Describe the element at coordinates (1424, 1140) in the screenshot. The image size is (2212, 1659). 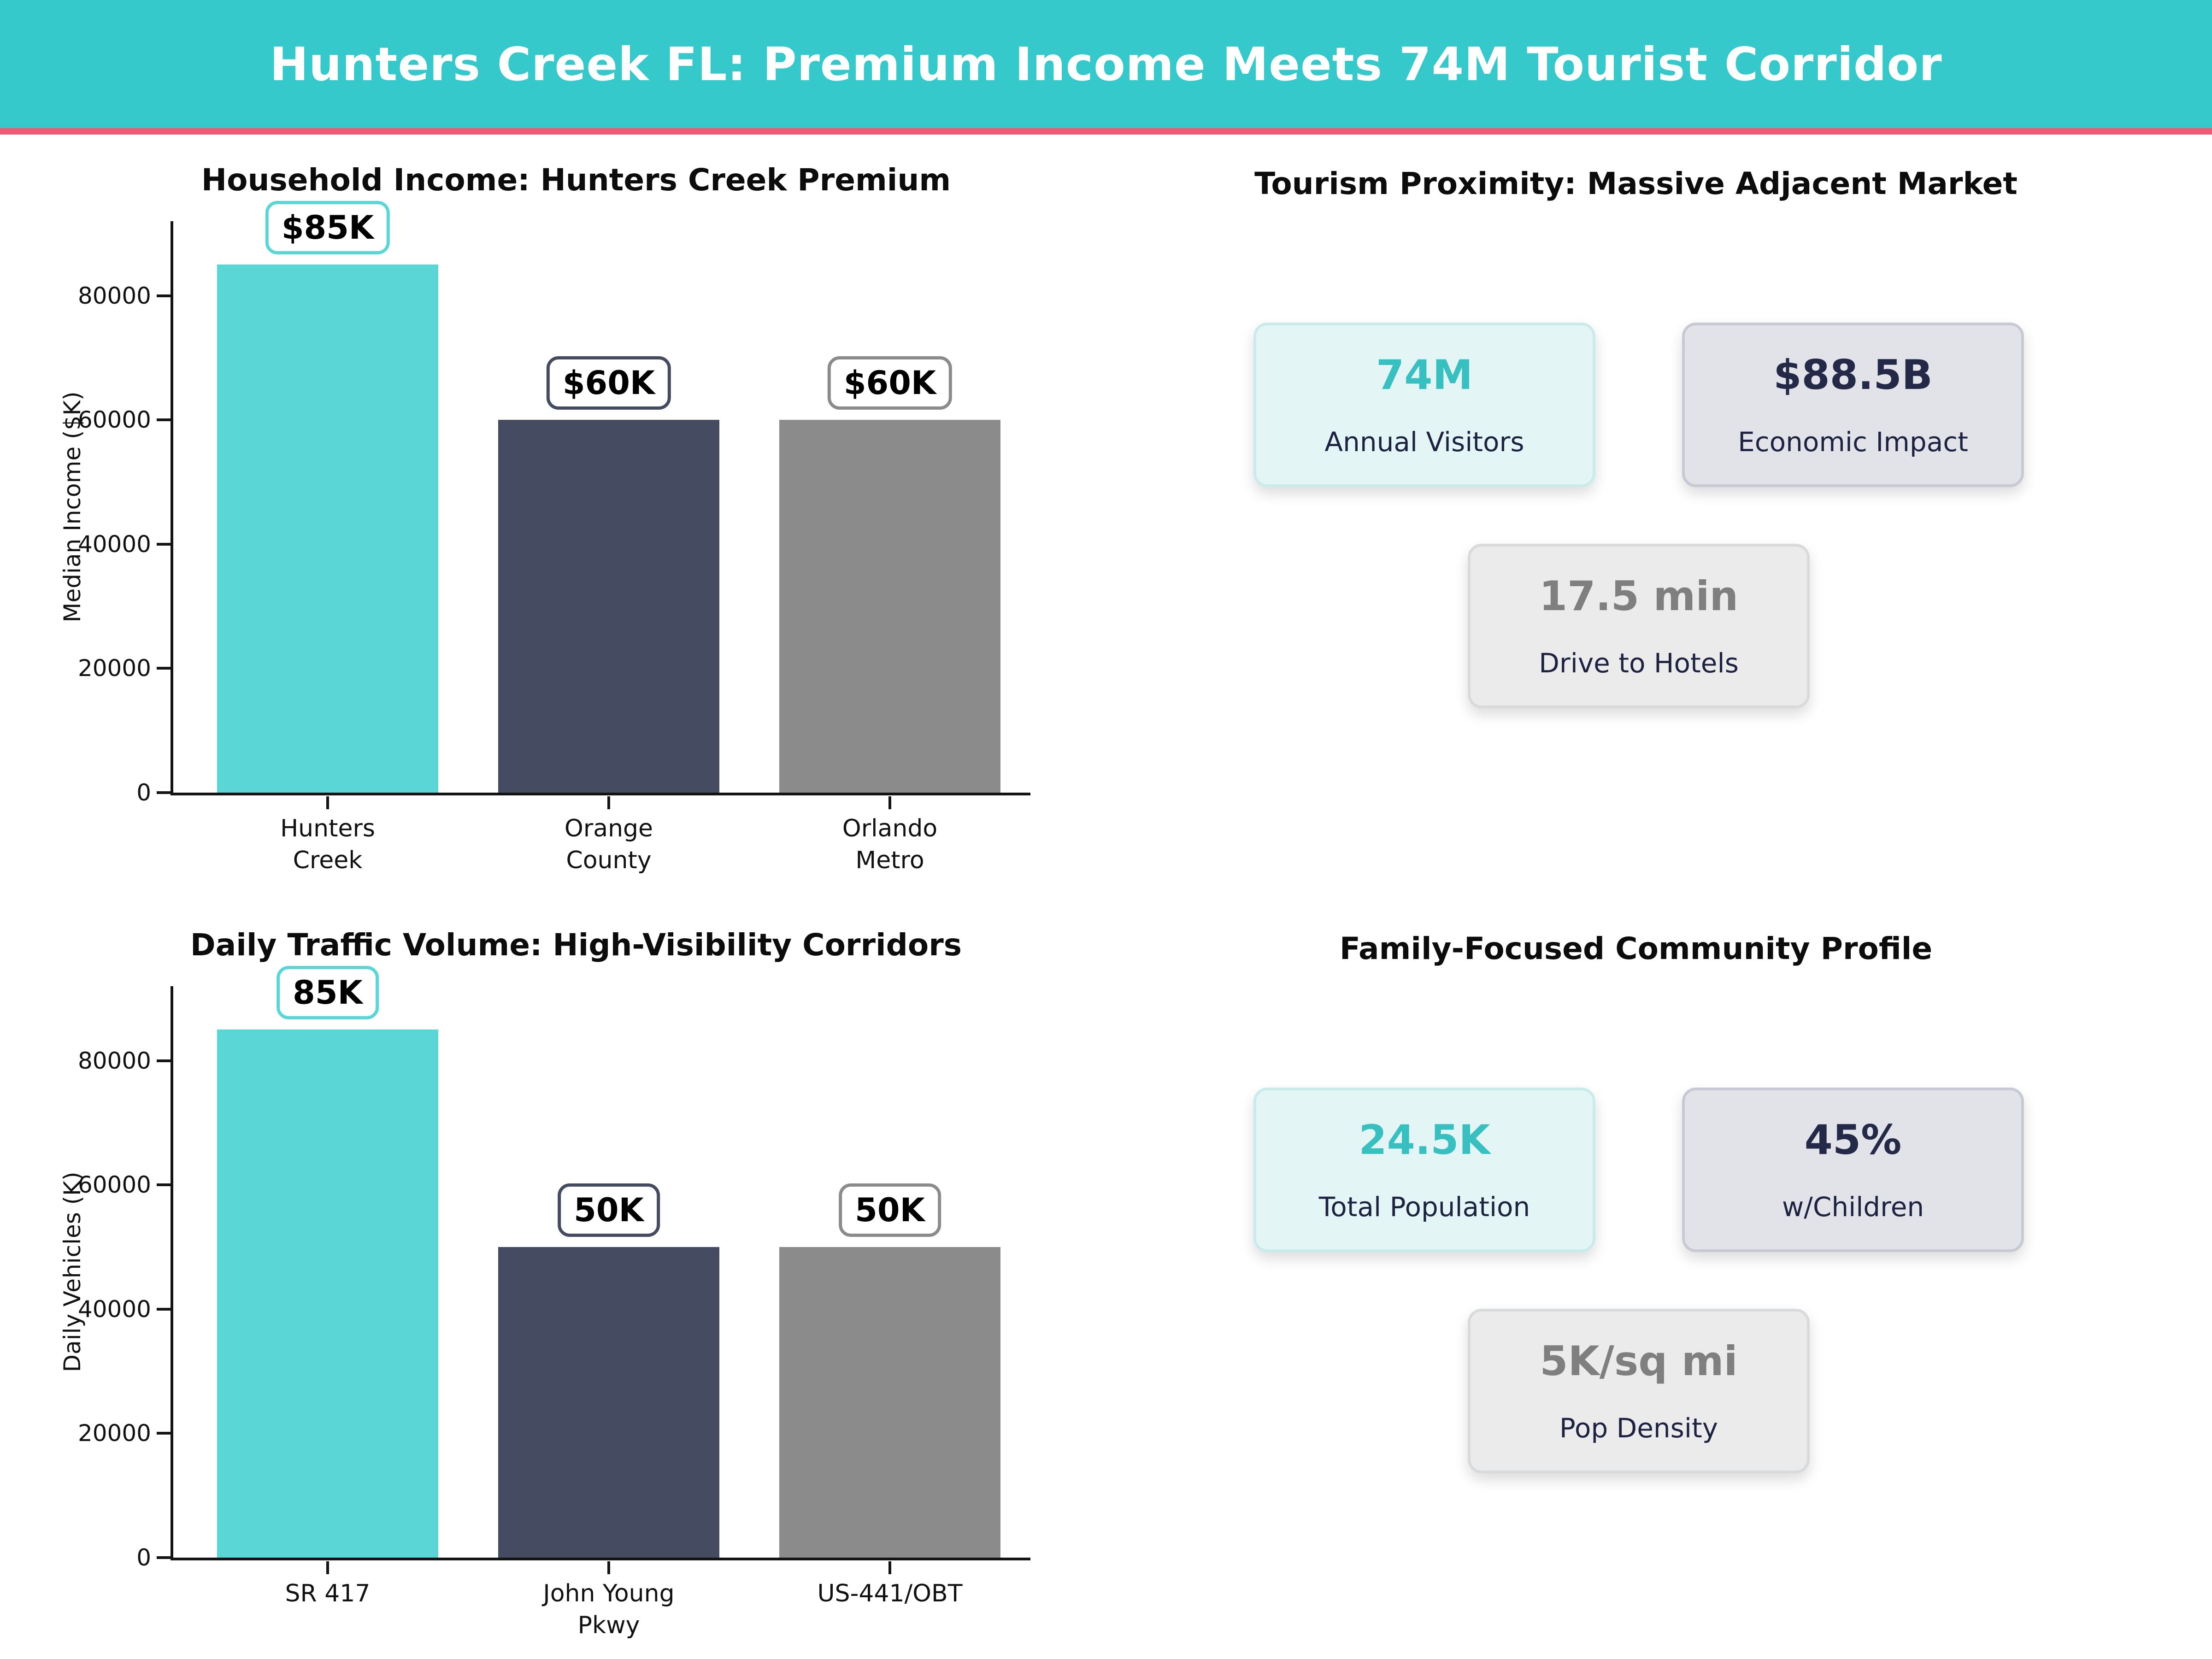
I see `stat-value: 24.5K` at that location.